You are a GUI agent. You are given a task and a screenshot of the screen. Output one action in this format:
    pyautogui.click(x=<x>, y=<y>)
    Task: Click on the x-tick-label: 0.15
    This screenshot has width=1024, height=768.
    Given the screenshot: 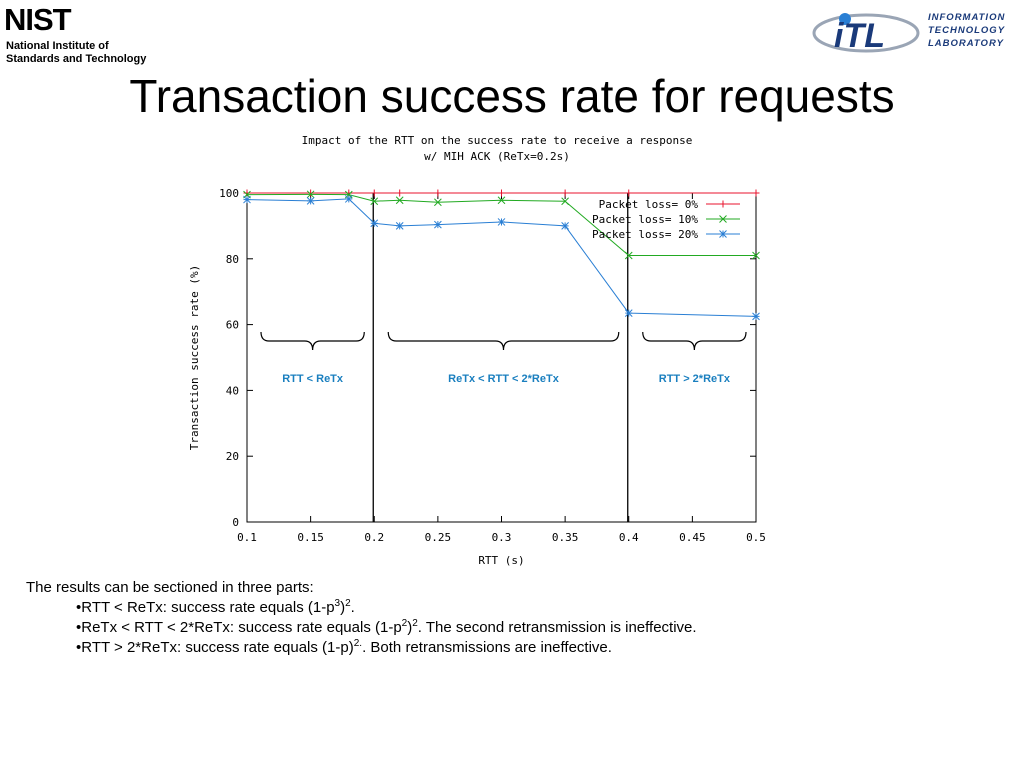 What is the action you would take?
    pyautogui.click(x=310, y=537)
    